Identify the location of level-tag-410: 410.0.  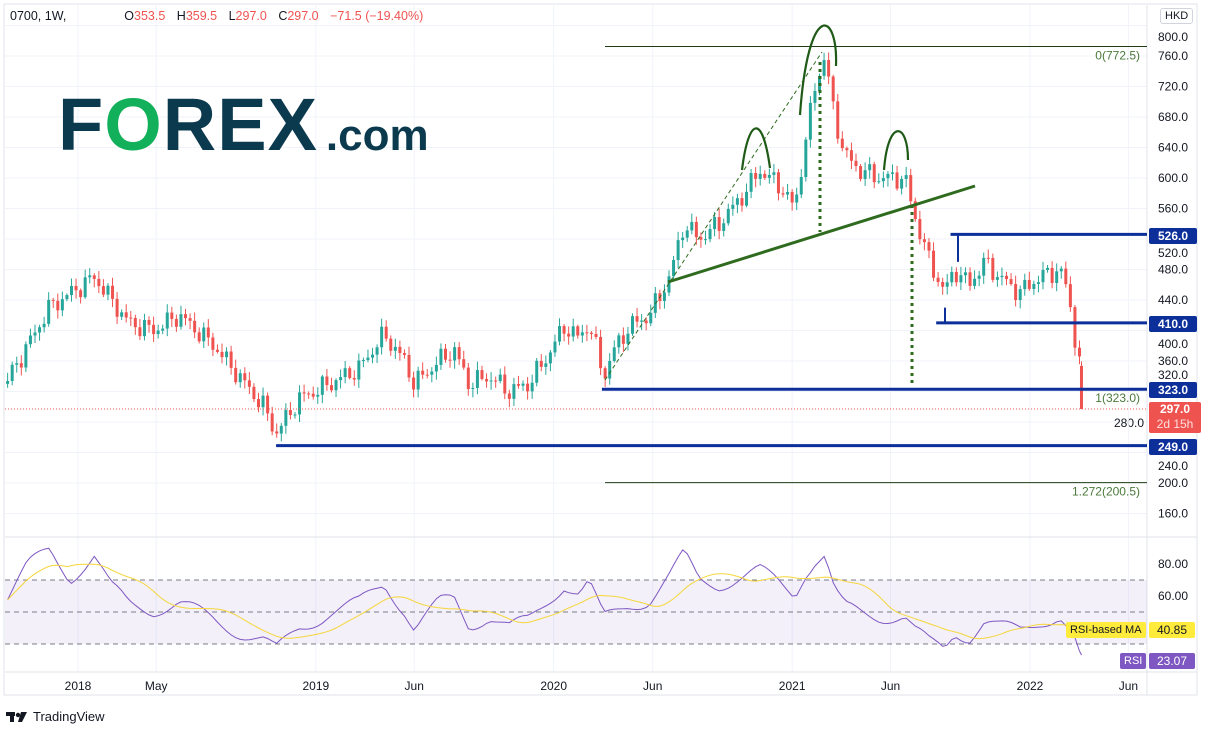
(1173, 324).